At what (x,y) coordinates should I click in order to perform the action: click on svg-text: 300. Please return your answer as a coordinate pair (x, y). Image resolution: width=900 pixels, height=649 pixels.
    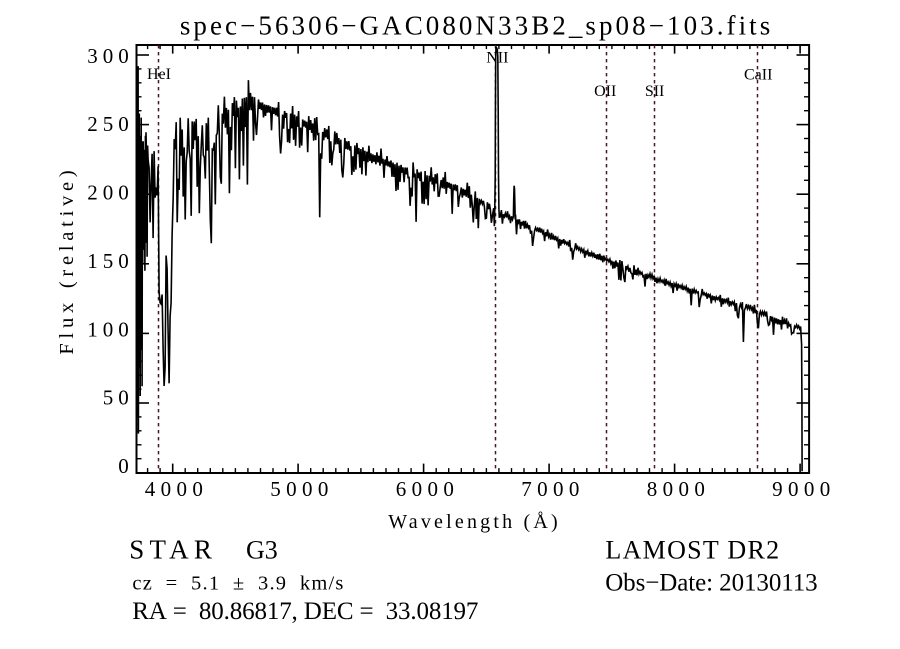
    Looking at the image, I should click on (110, 56).